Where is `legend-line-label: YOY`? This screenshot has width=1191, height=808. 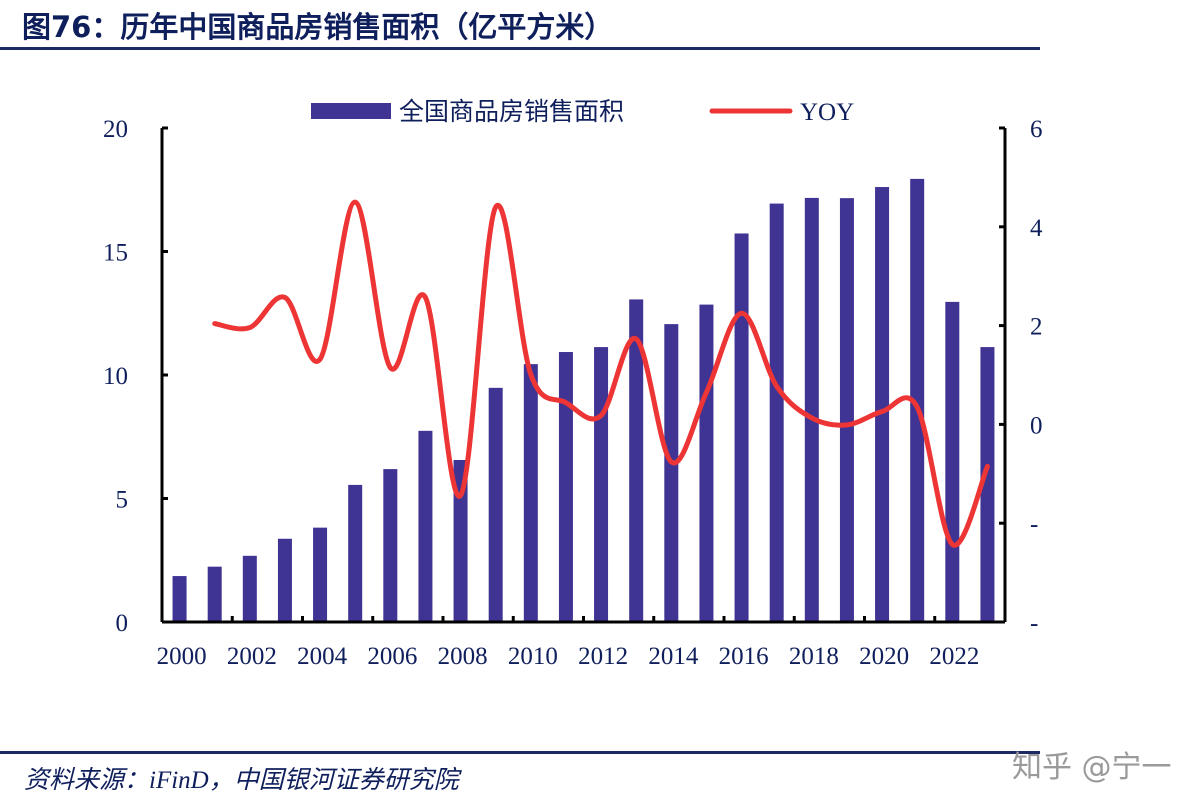
legend-line-label: YOY is located at coordinates (827, 112).